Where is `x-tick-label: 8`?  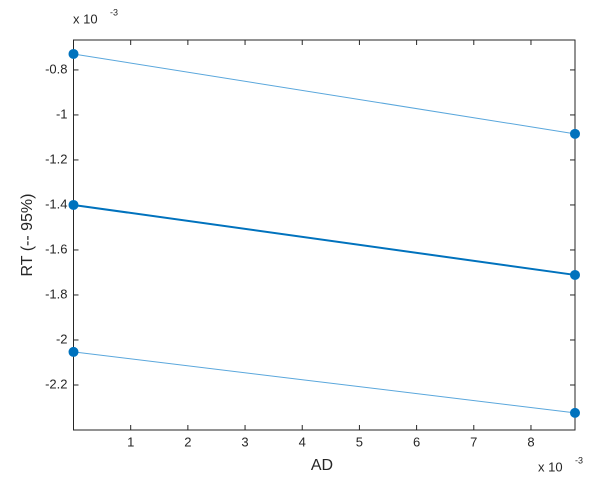
x-tick-label: 8 is located at coordinates (530, 441).